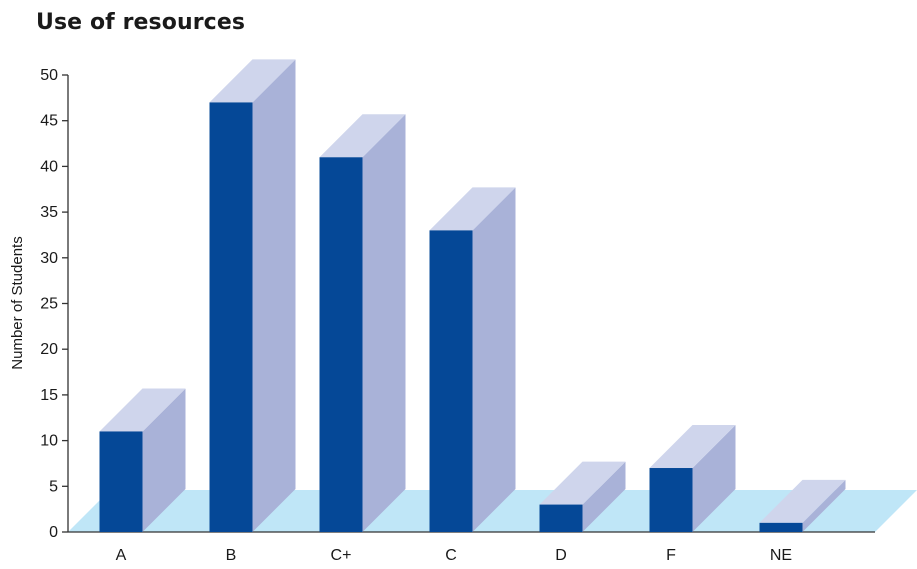 The image size is (917, 569). I want to click on x-labels: A B C+ C D F NE, so click(454, 555).